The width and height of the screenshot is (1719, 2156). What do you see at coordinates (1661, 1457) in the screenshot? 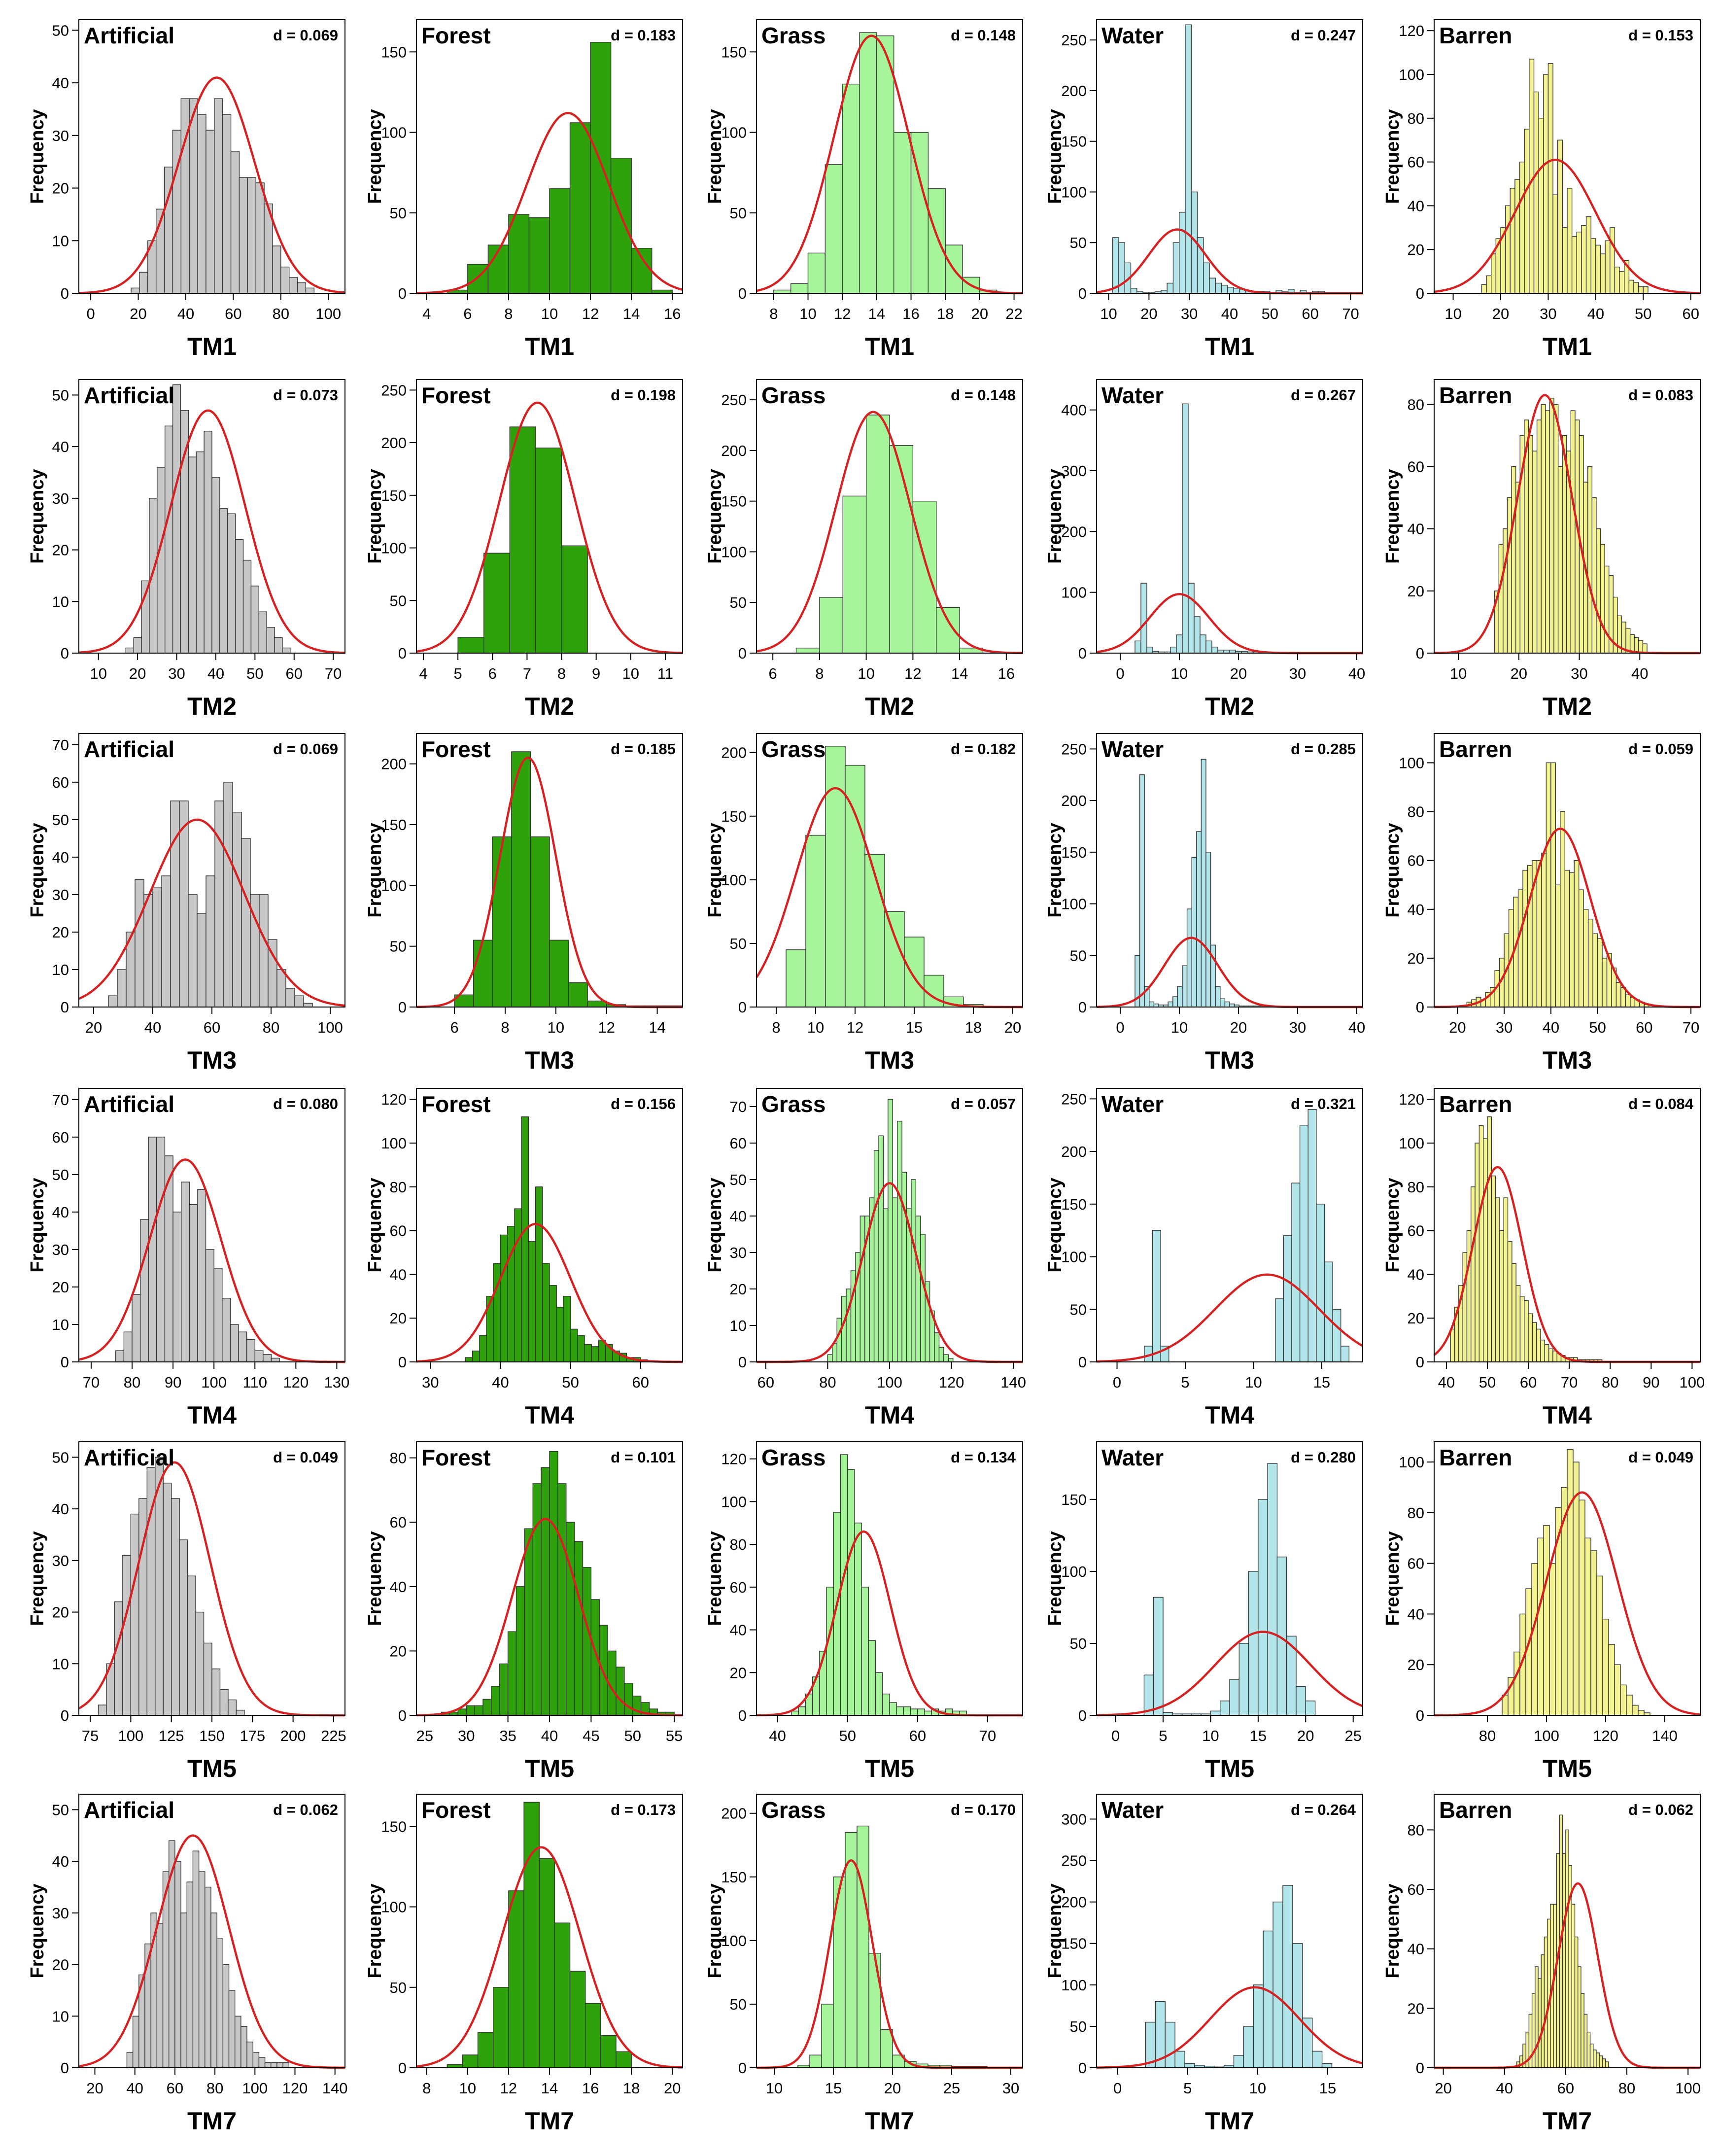
I see `ks-statistic: d = 0.049` at bounding box center [1661, 1457].